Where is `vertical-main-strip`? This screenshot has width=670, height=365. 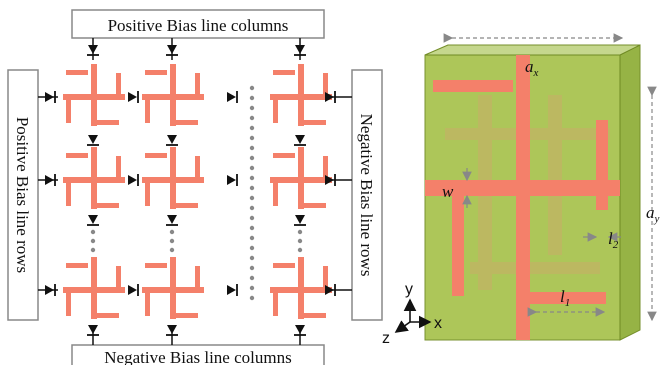
vertical-main-strip is located at coordinates (523, 197).